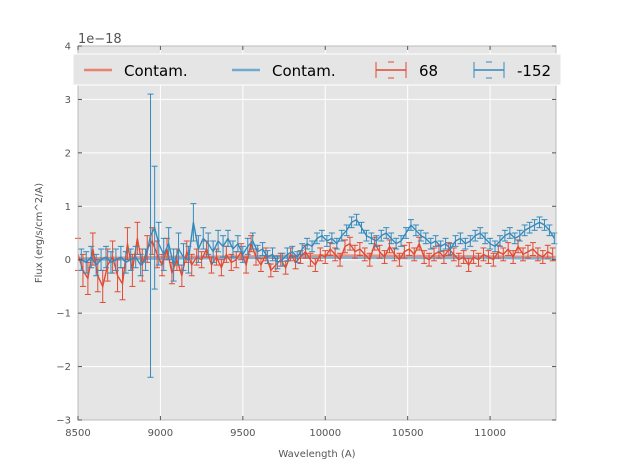 Image resolution: width=617 pixels, height=467 pixels. I want to click on legend-label: 68, so click(428, 71).